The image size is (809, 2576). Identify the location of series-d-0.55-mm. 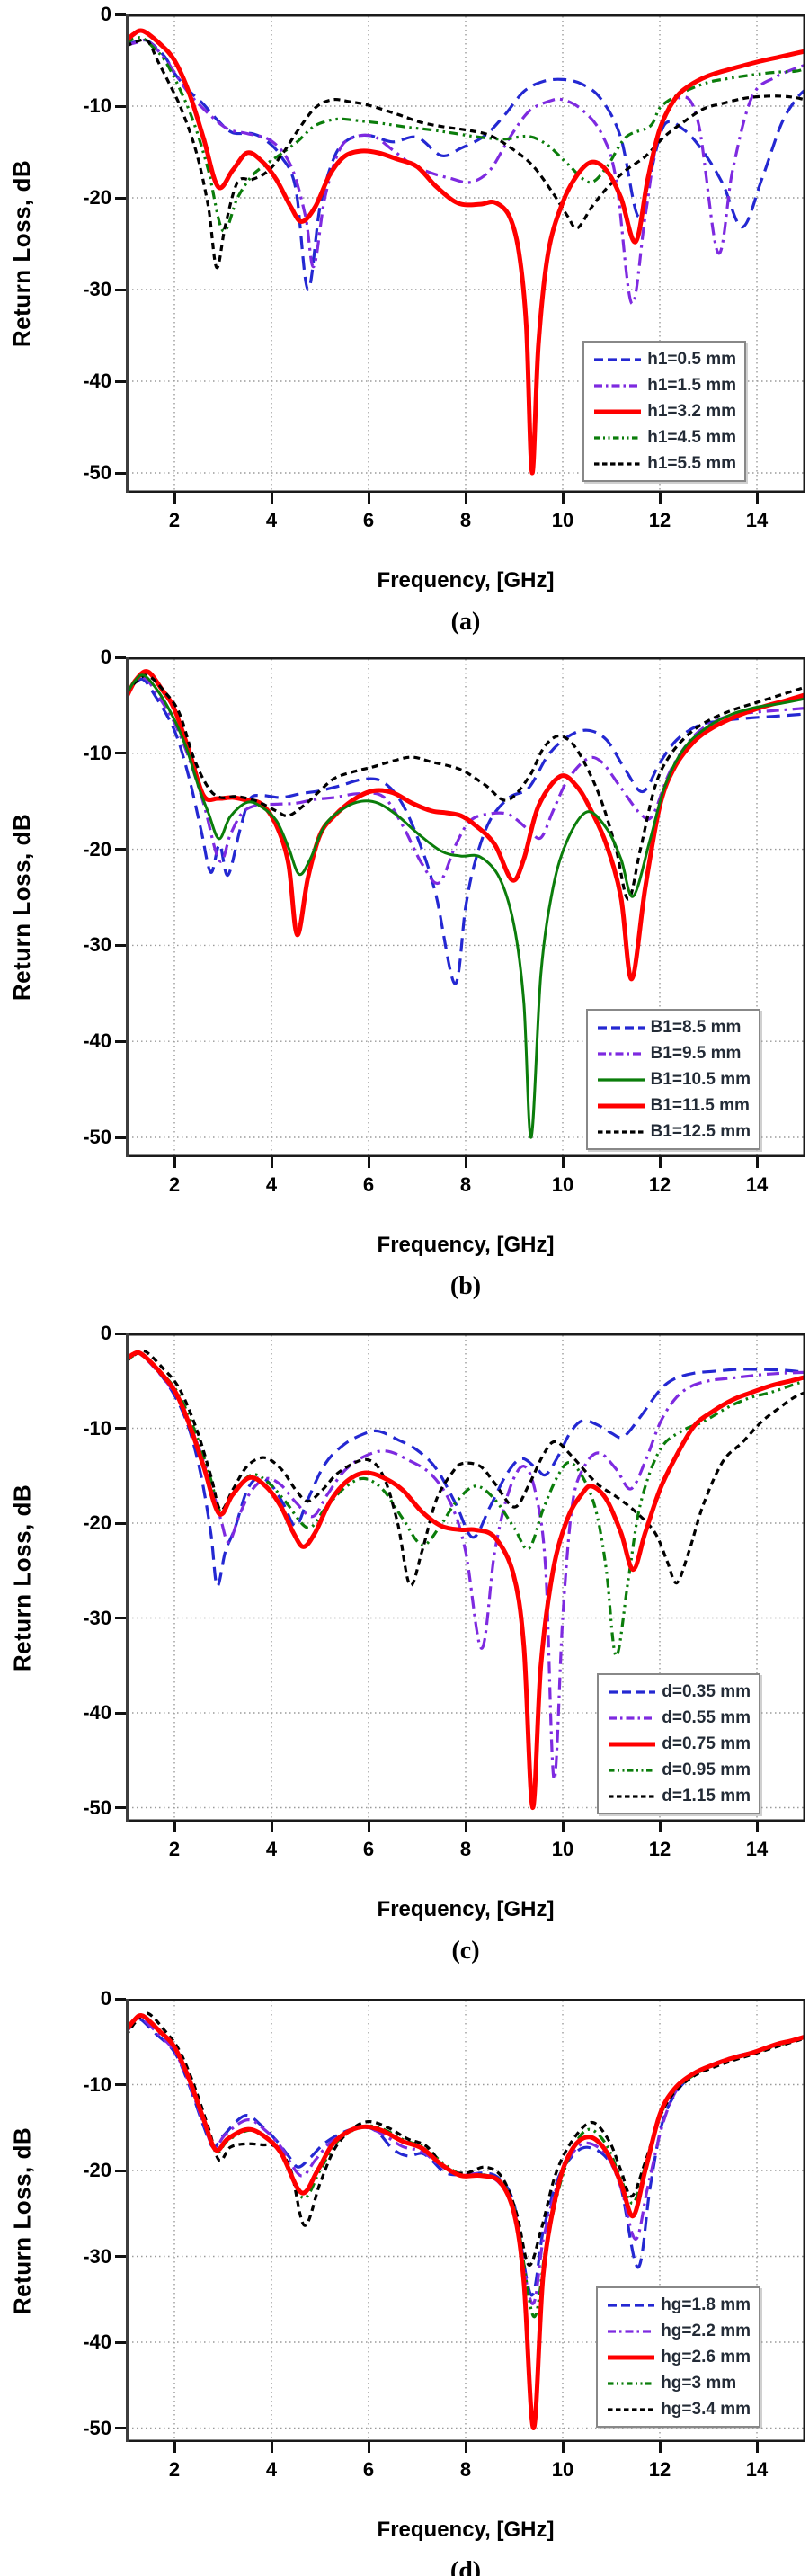
(466, 1566).